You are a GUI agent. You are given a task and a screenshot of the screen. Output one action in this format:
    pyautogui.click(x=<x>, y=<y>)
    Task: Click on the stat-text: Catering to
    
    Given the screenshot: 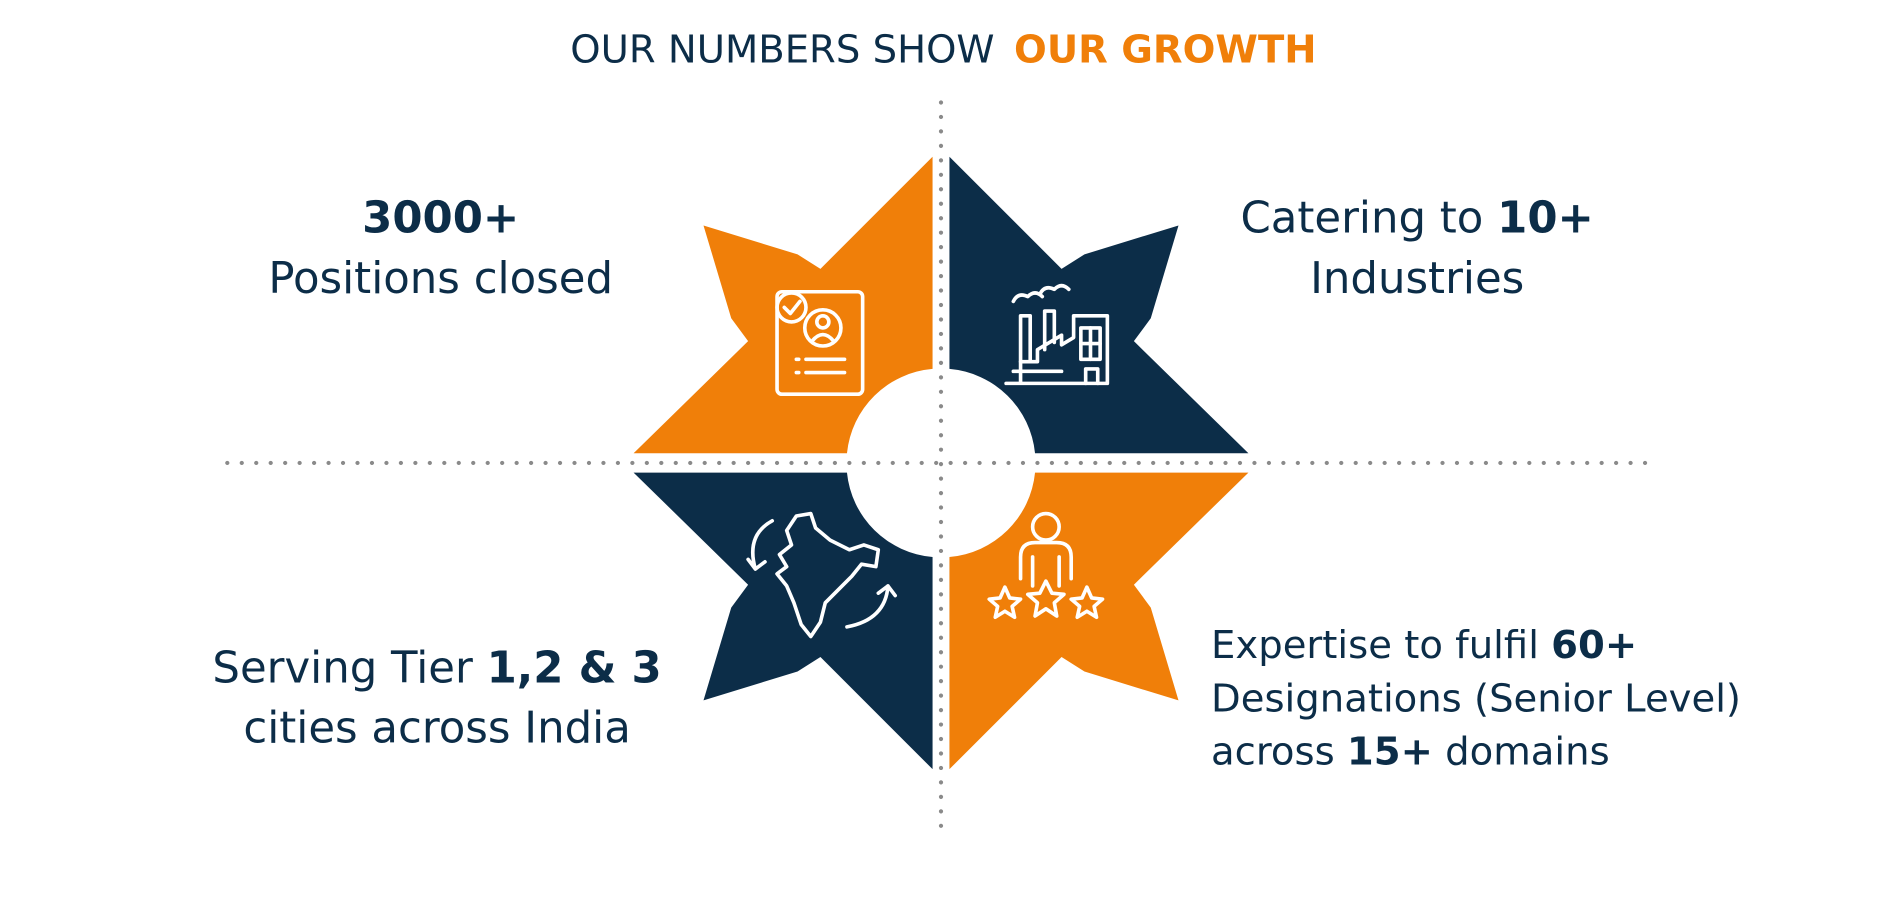 What is the action you would take?
    pyautogui.click(x=1368, y=219)
    